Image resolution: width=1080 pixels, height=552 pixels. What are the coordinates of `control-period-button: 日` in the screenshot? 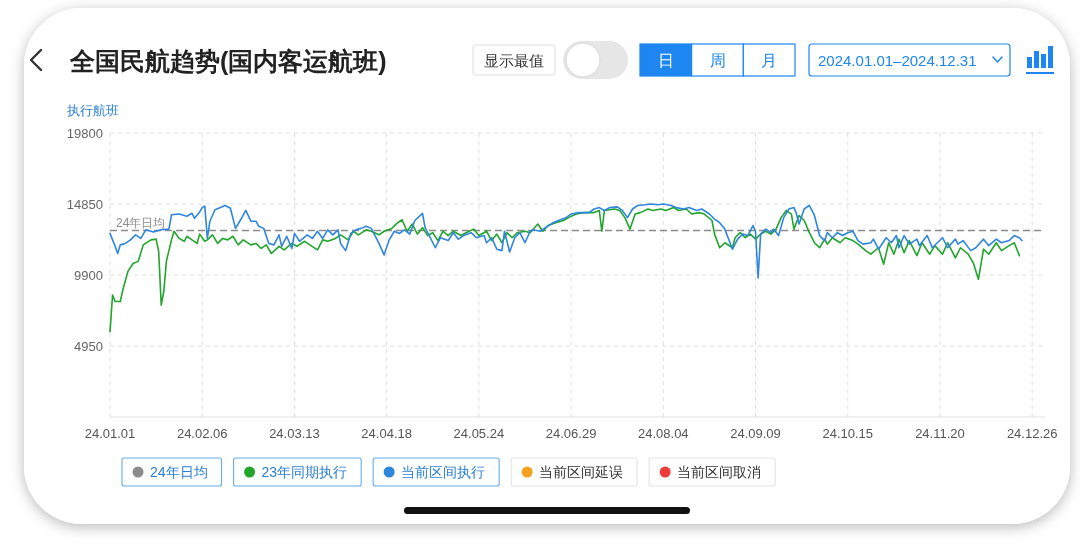 It's located at (666, 60).